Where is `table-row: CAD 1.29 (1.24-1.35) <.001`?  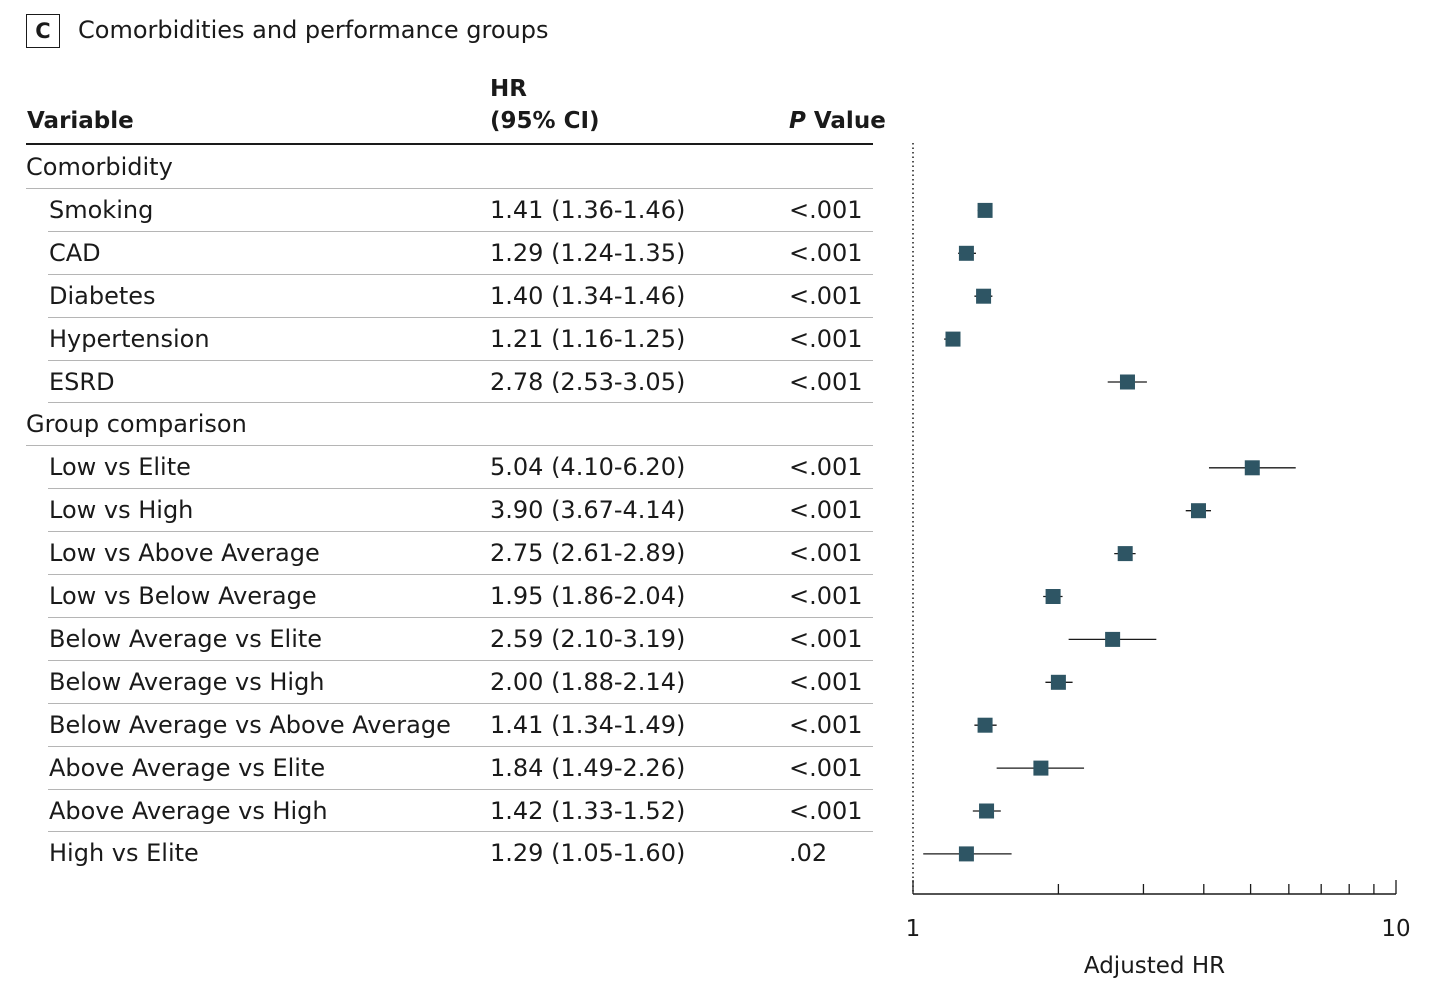
table-row: CAD 1.29 (1.24-1.35) <.001 is located at coordinates (449, 253).